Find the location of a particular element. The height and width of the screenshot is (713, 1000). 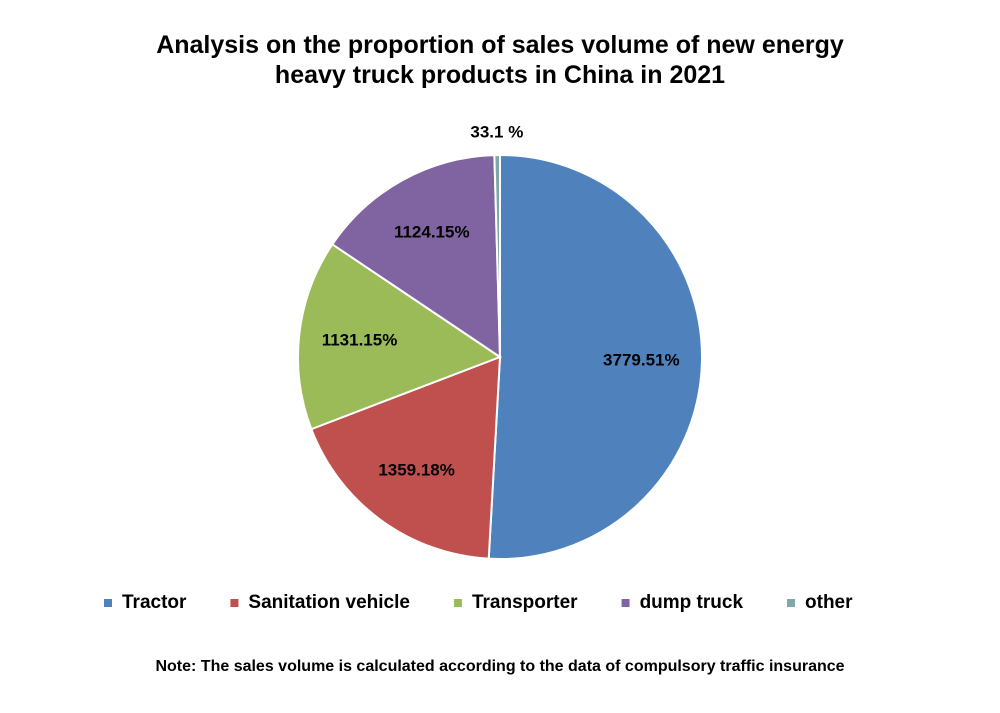

data-label: 1124.15% is located at coordinates (432, 232).